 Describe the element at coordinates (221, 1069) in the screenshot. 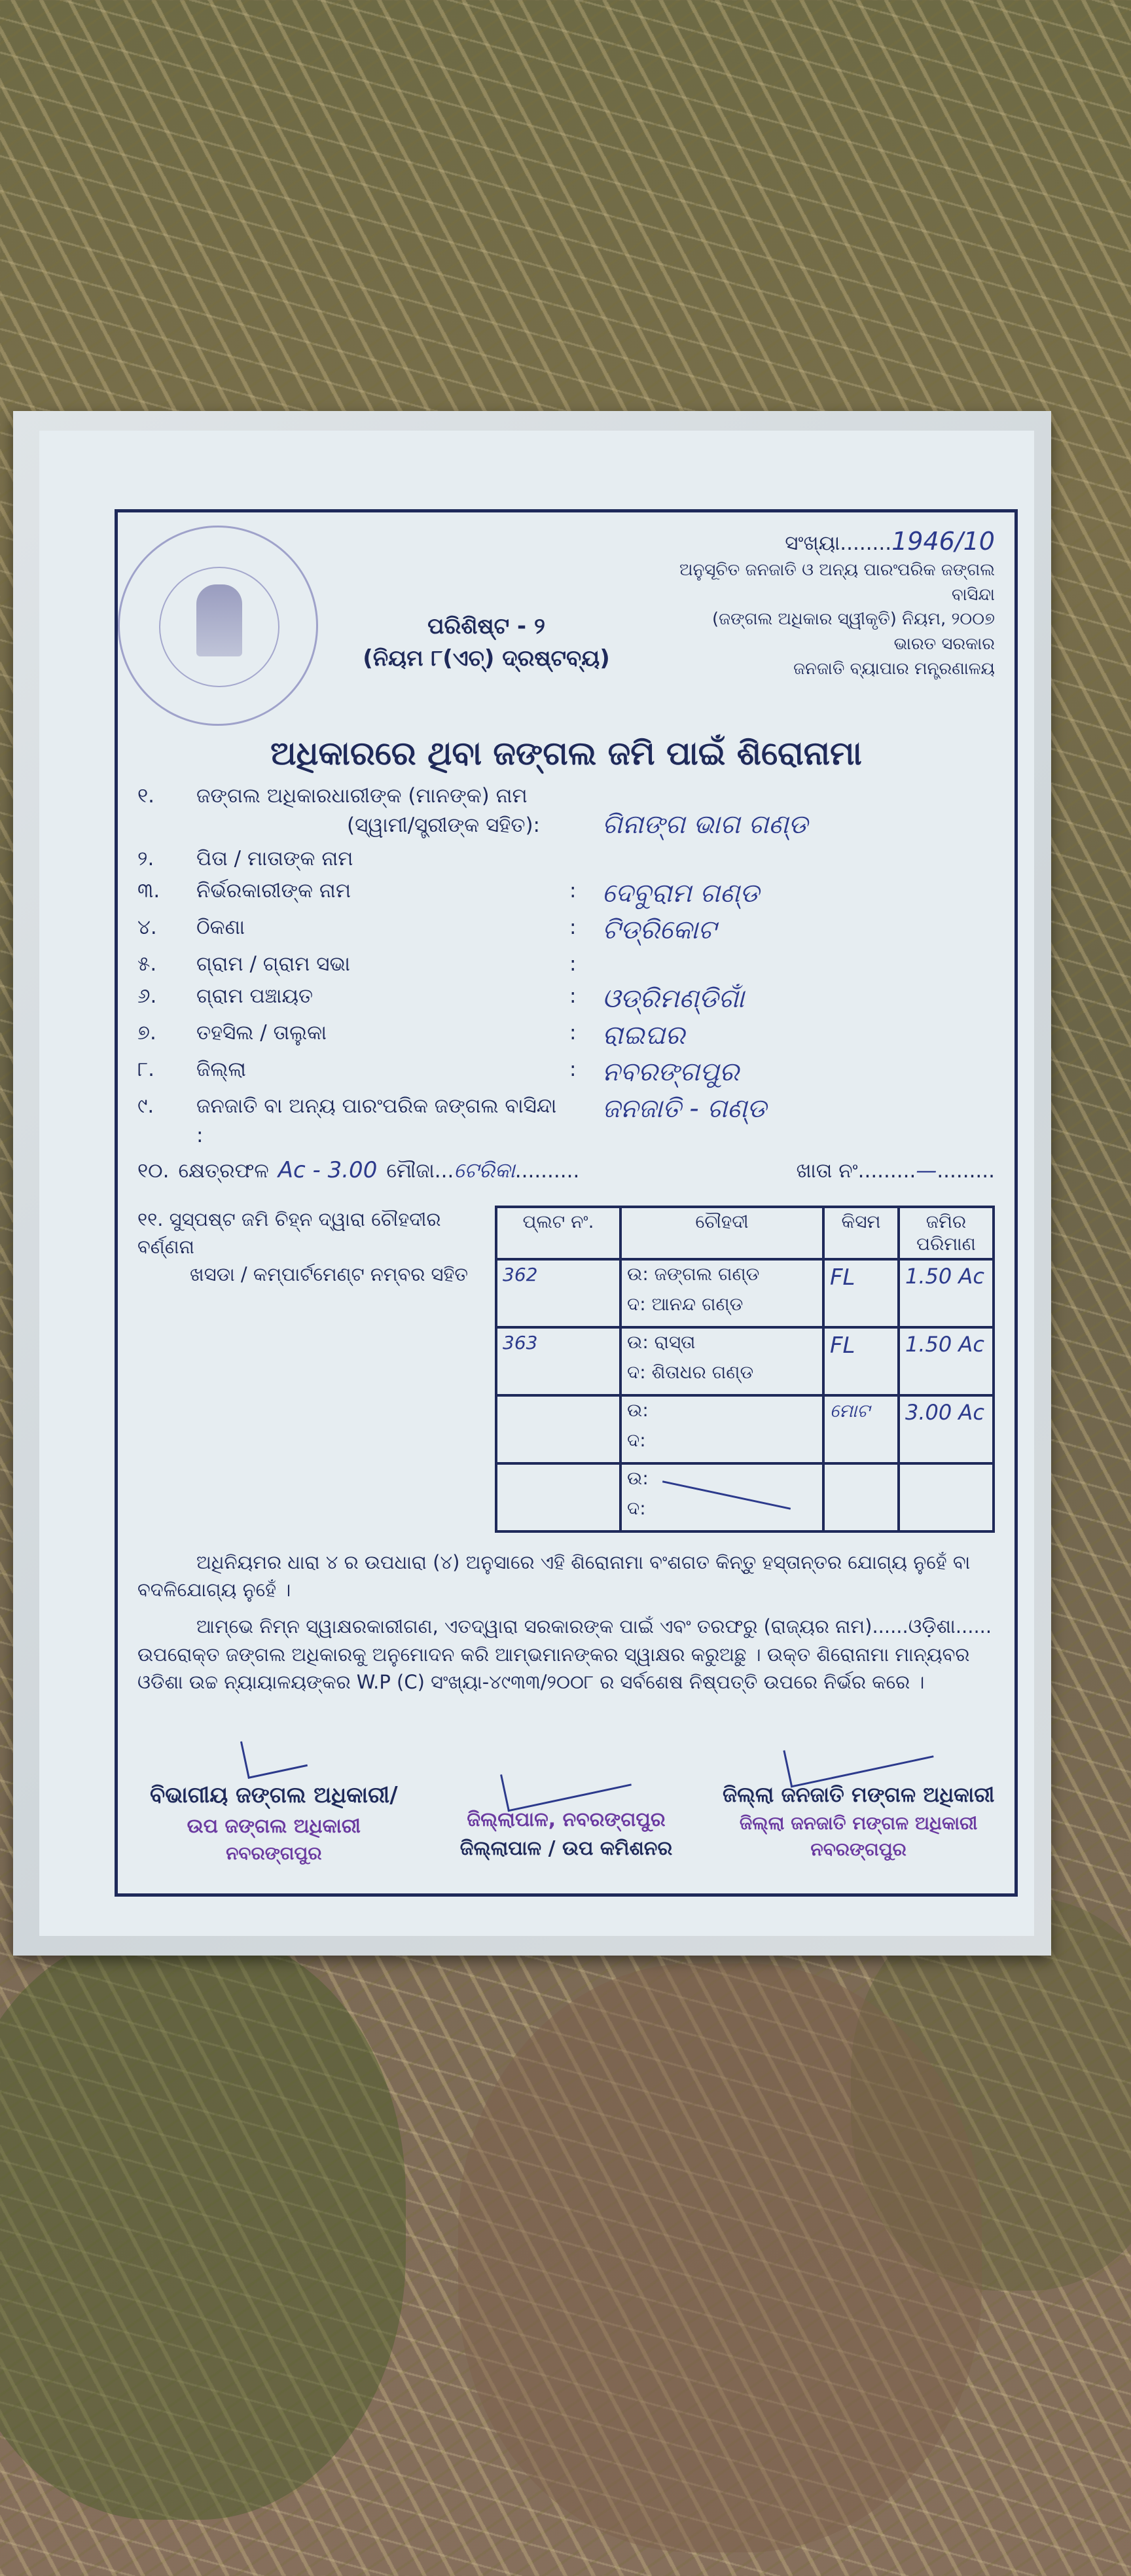

I see `field-8-label: ଜିଲ୍ଲା` at that location.